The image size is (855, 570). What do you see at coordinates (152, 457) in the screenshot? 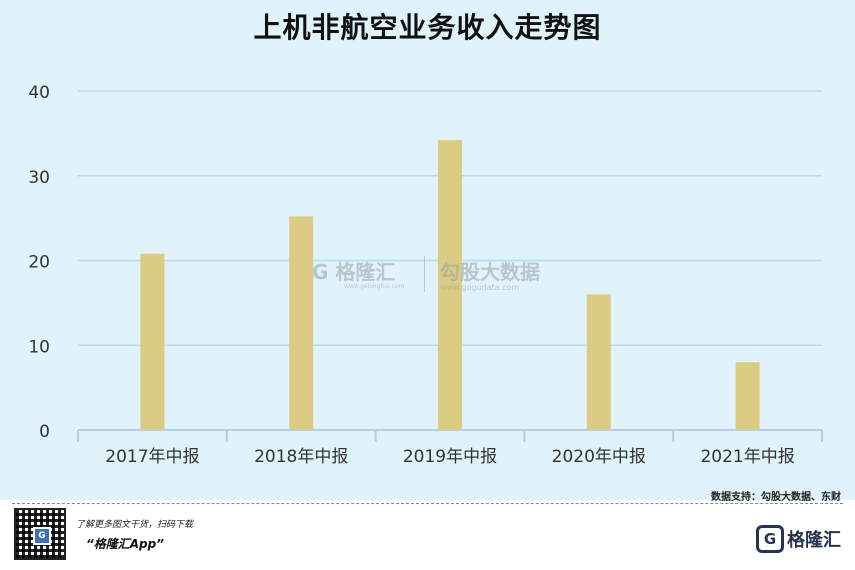
I see `x-tick-label: 2017年中报` at bounding box center [152, 457].